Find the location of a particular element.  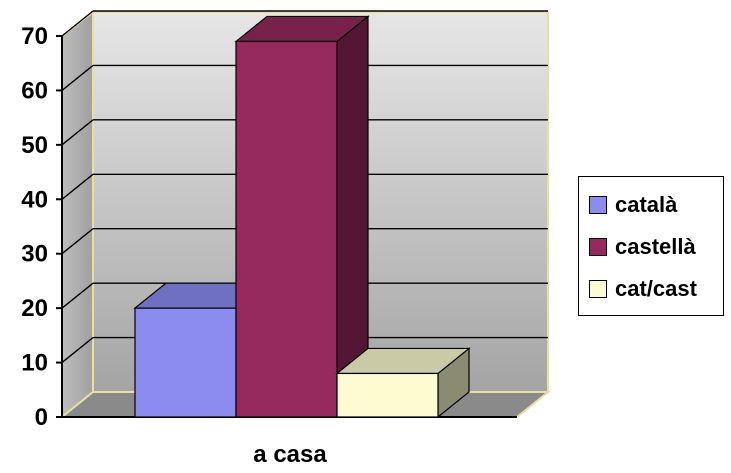

y-tick-label: 0 is located at coordinates (41, 417).